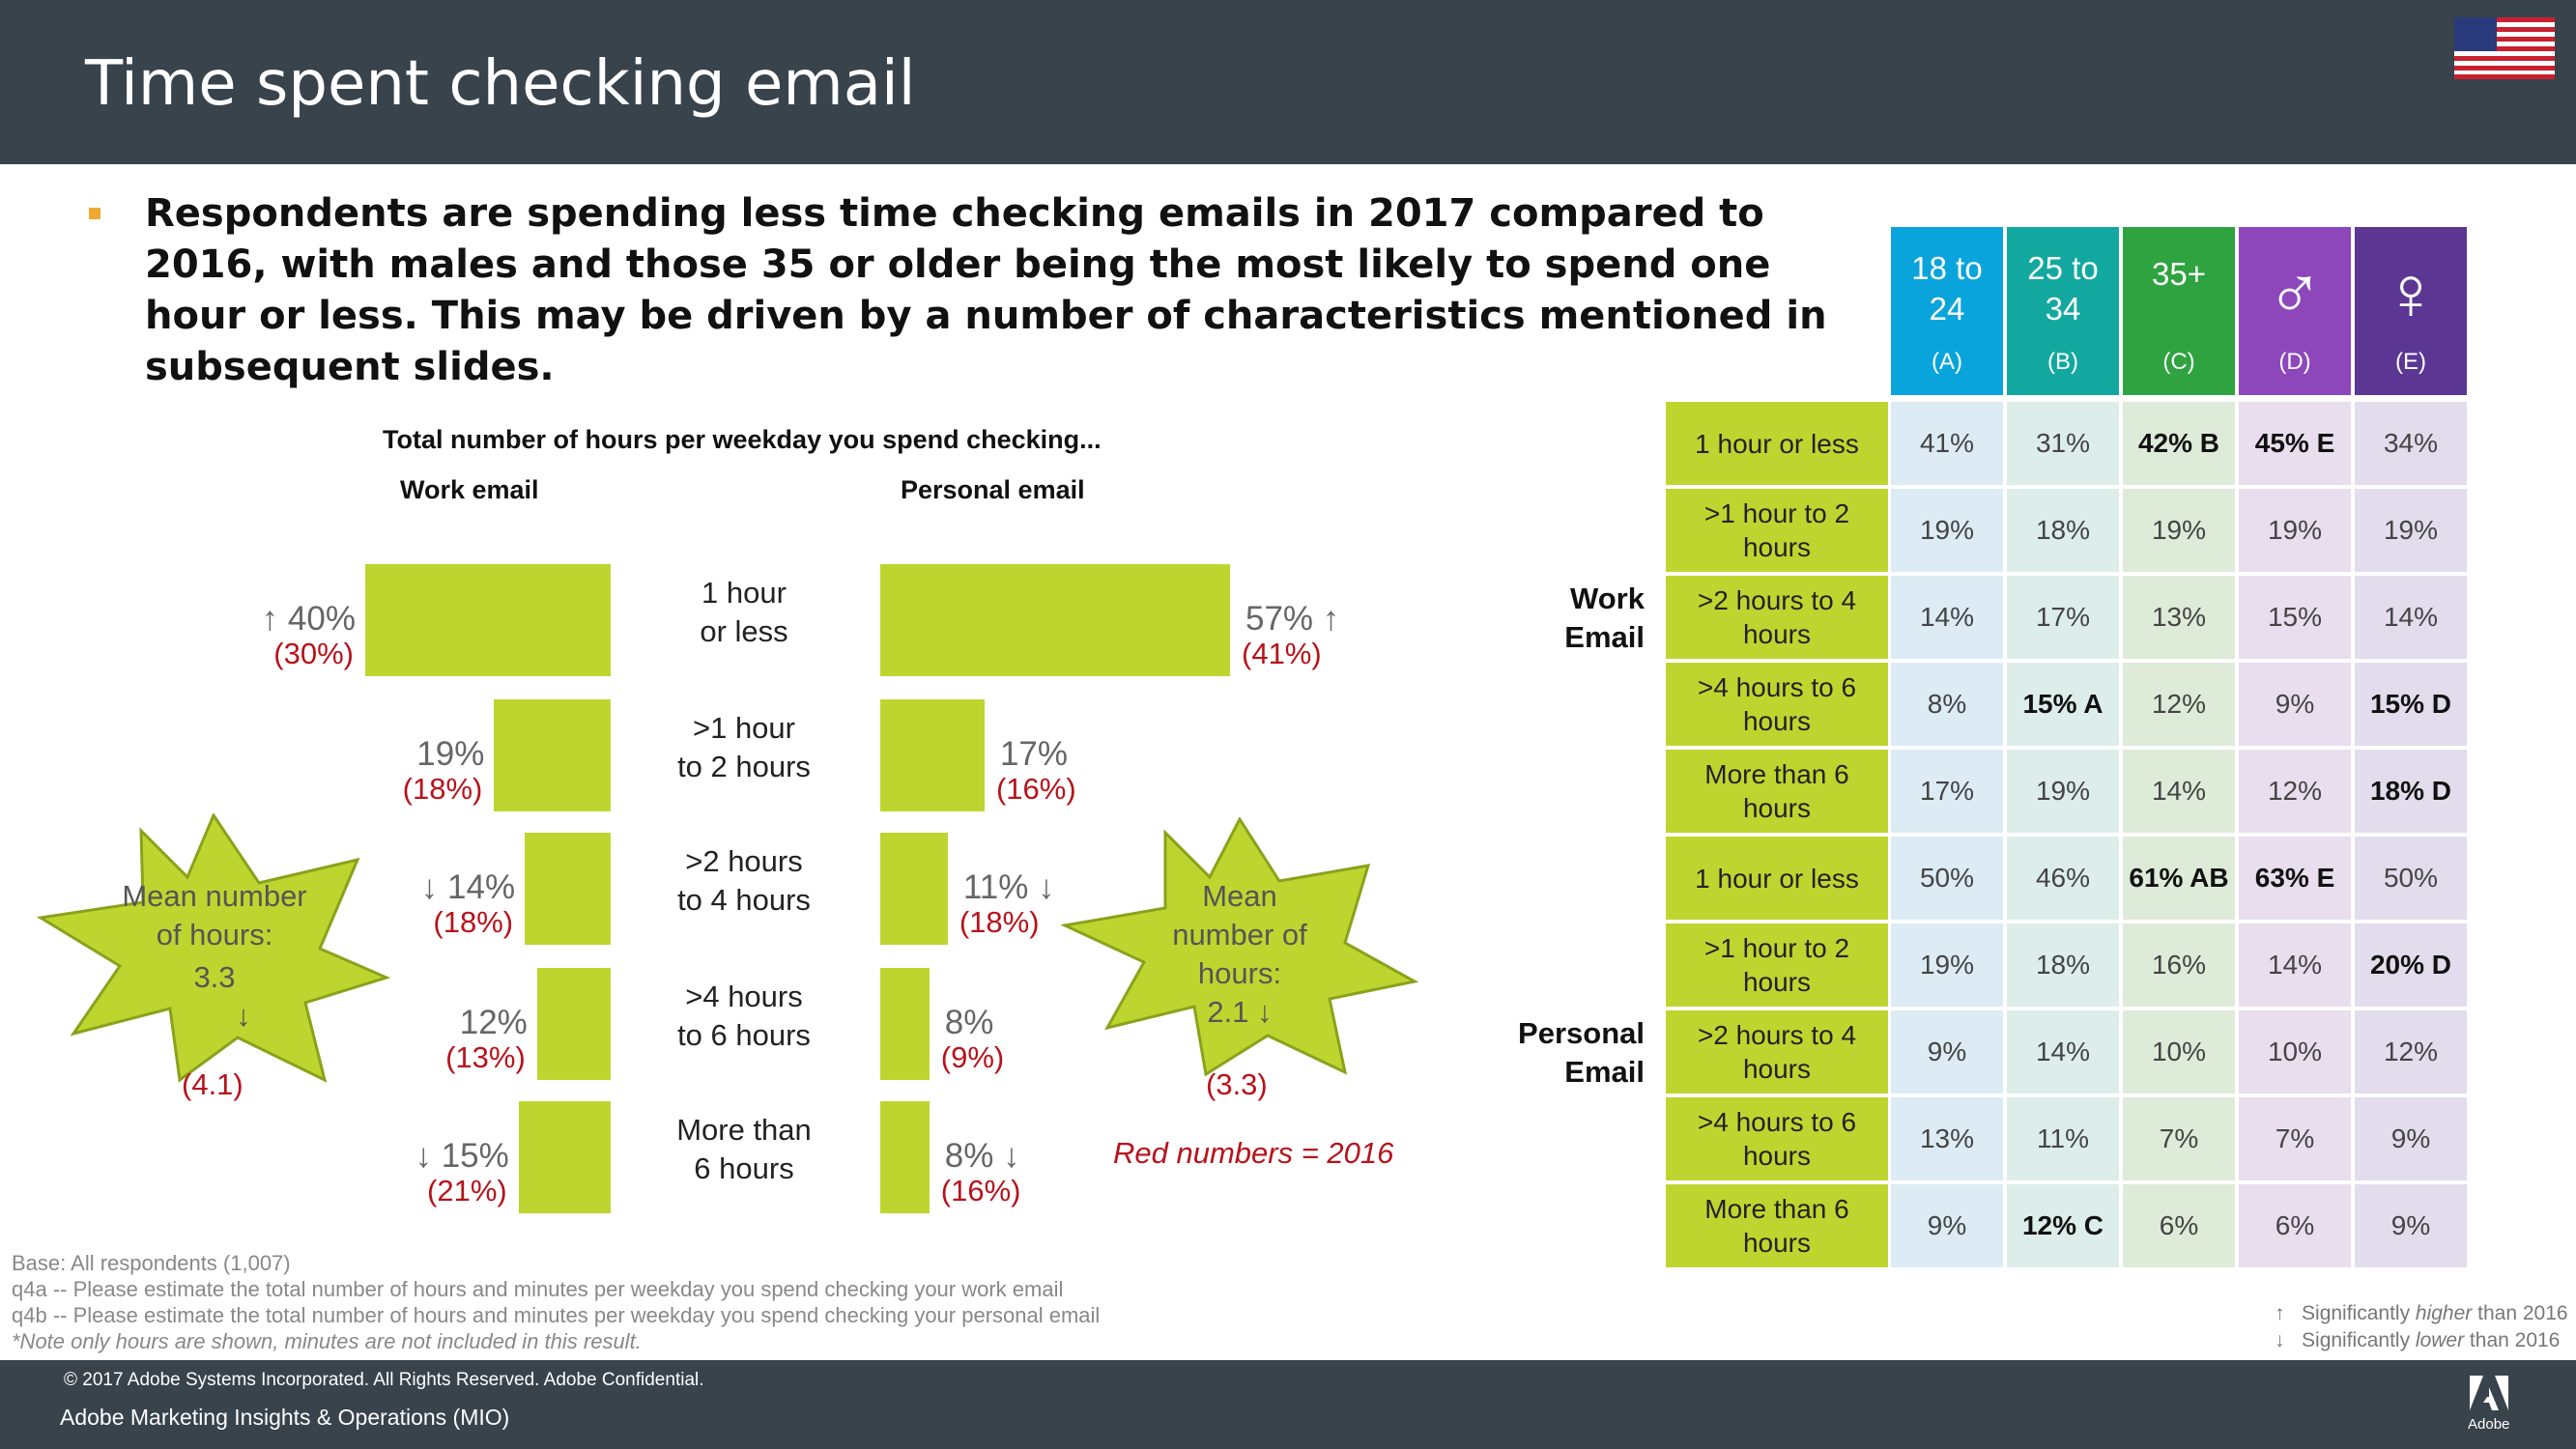  I want to click on column-header-letter: (D), so click(2295, 362).